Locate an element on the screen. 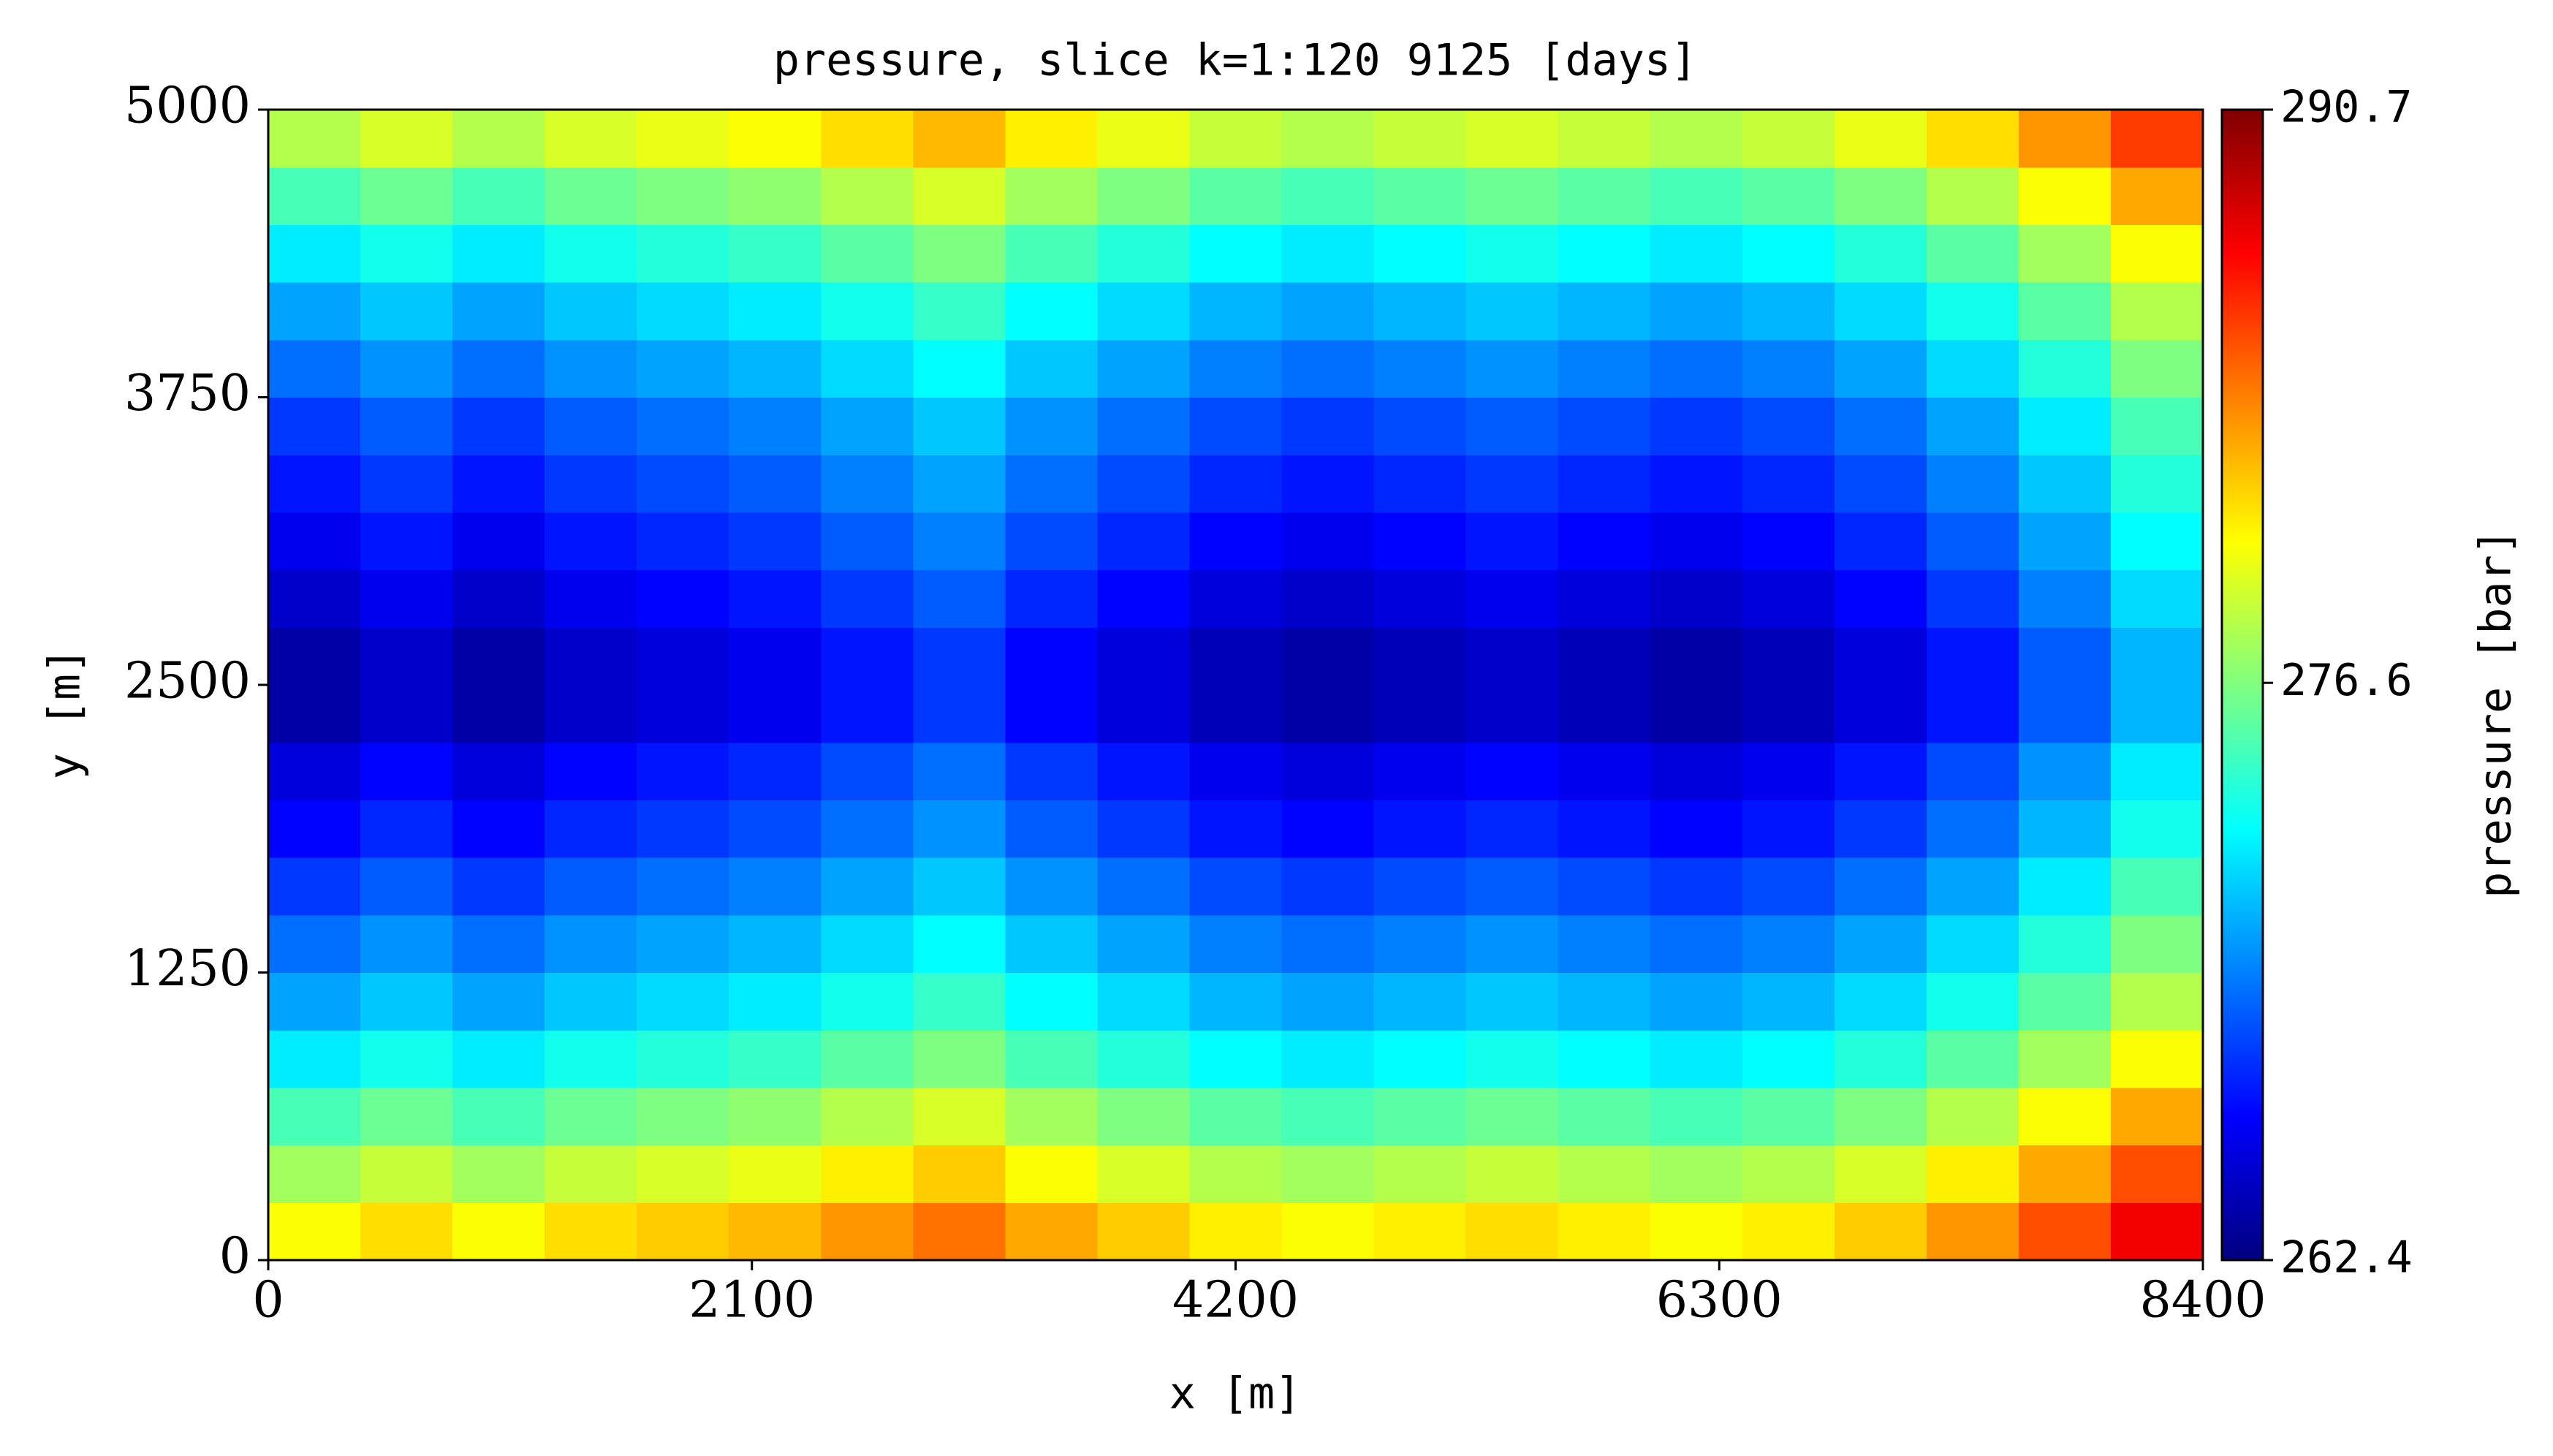 This screenshot has width=2553, height=1456. x-axis-label: x [m] is located at coordinates (1235, 1393).